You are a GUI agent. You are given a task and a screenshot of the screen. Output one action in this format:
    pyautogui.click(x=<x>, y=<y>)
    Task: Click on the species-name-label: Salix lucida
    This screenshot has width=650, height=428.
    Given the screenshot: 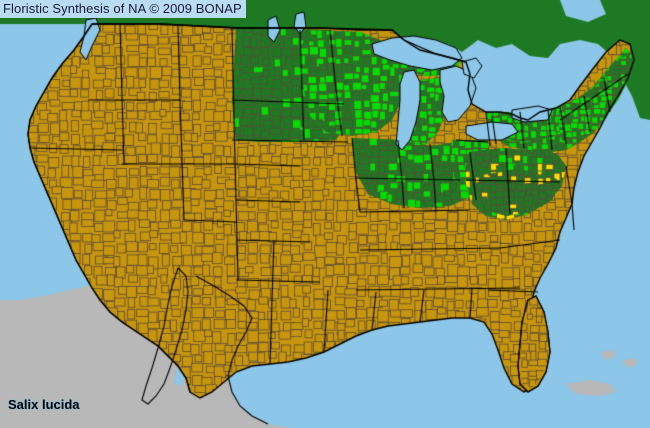 What is the action you would take?
    pyautogui.click(x=44, y=404)
    